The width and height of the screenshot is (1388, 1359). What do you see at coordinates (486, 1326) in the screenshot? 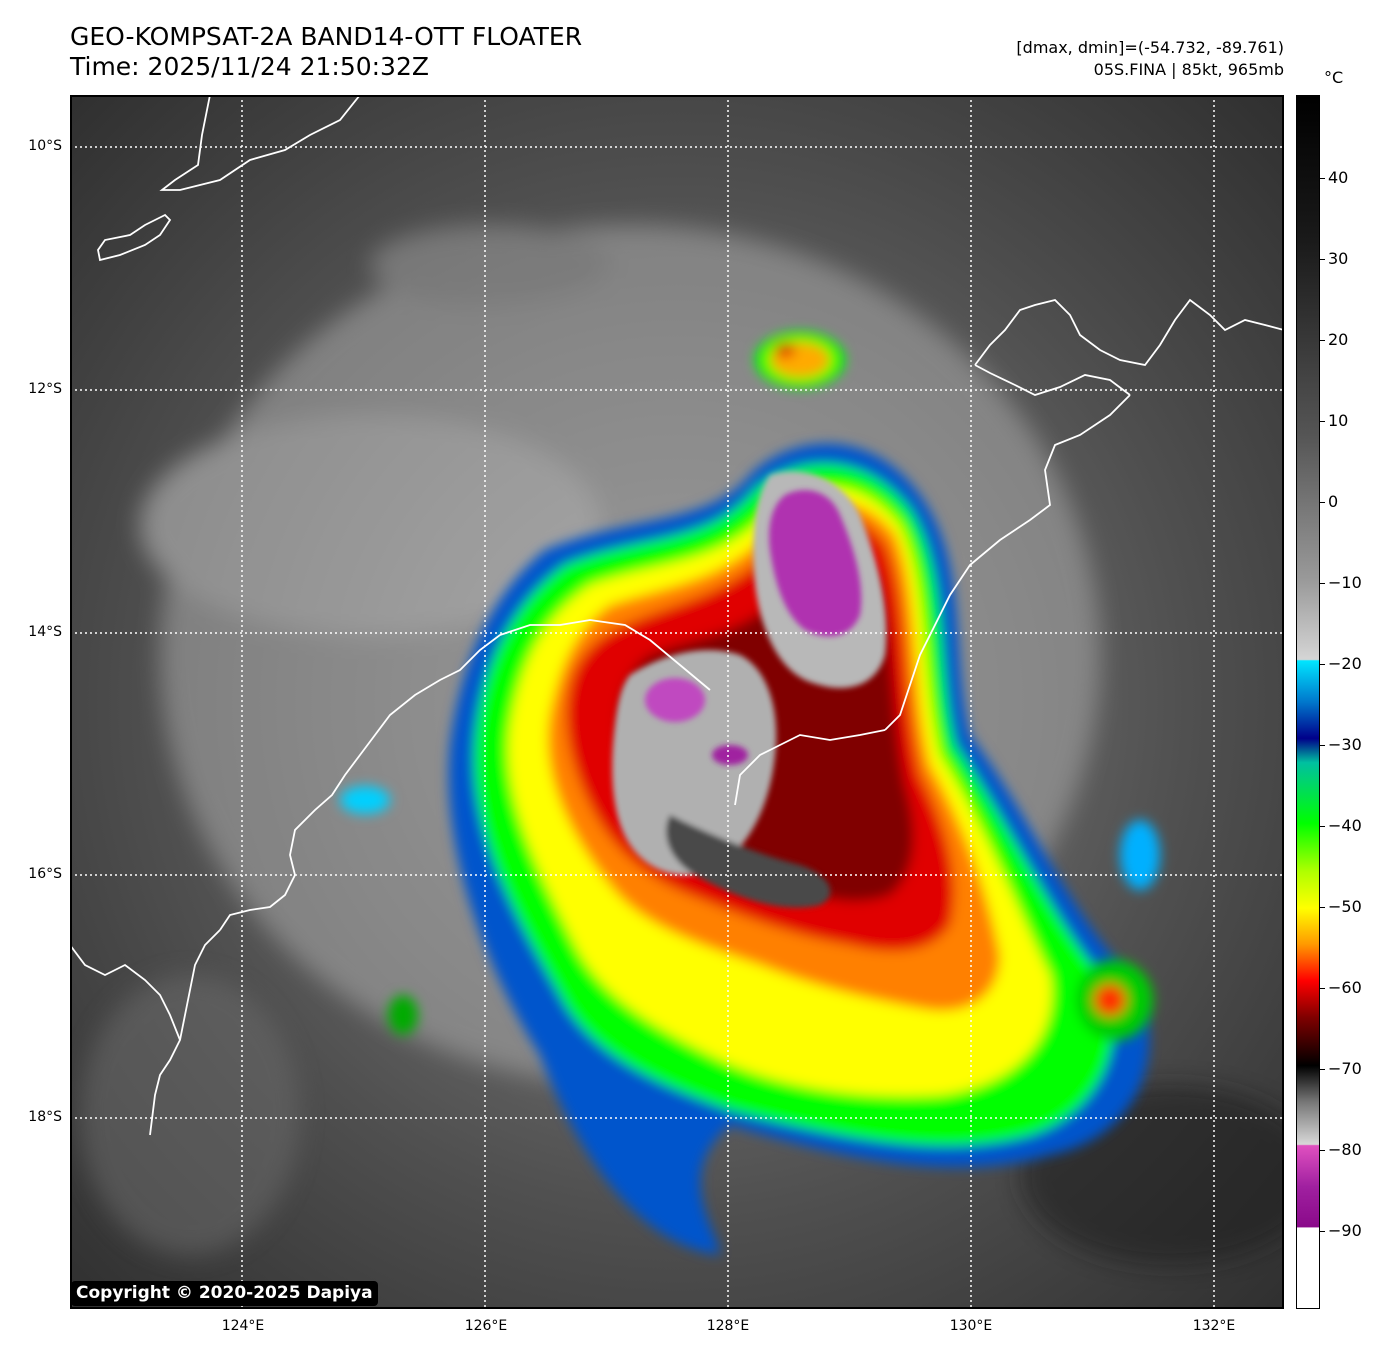
I see `lon-label-126e: 126°E` at bounding box center [486, 1326].